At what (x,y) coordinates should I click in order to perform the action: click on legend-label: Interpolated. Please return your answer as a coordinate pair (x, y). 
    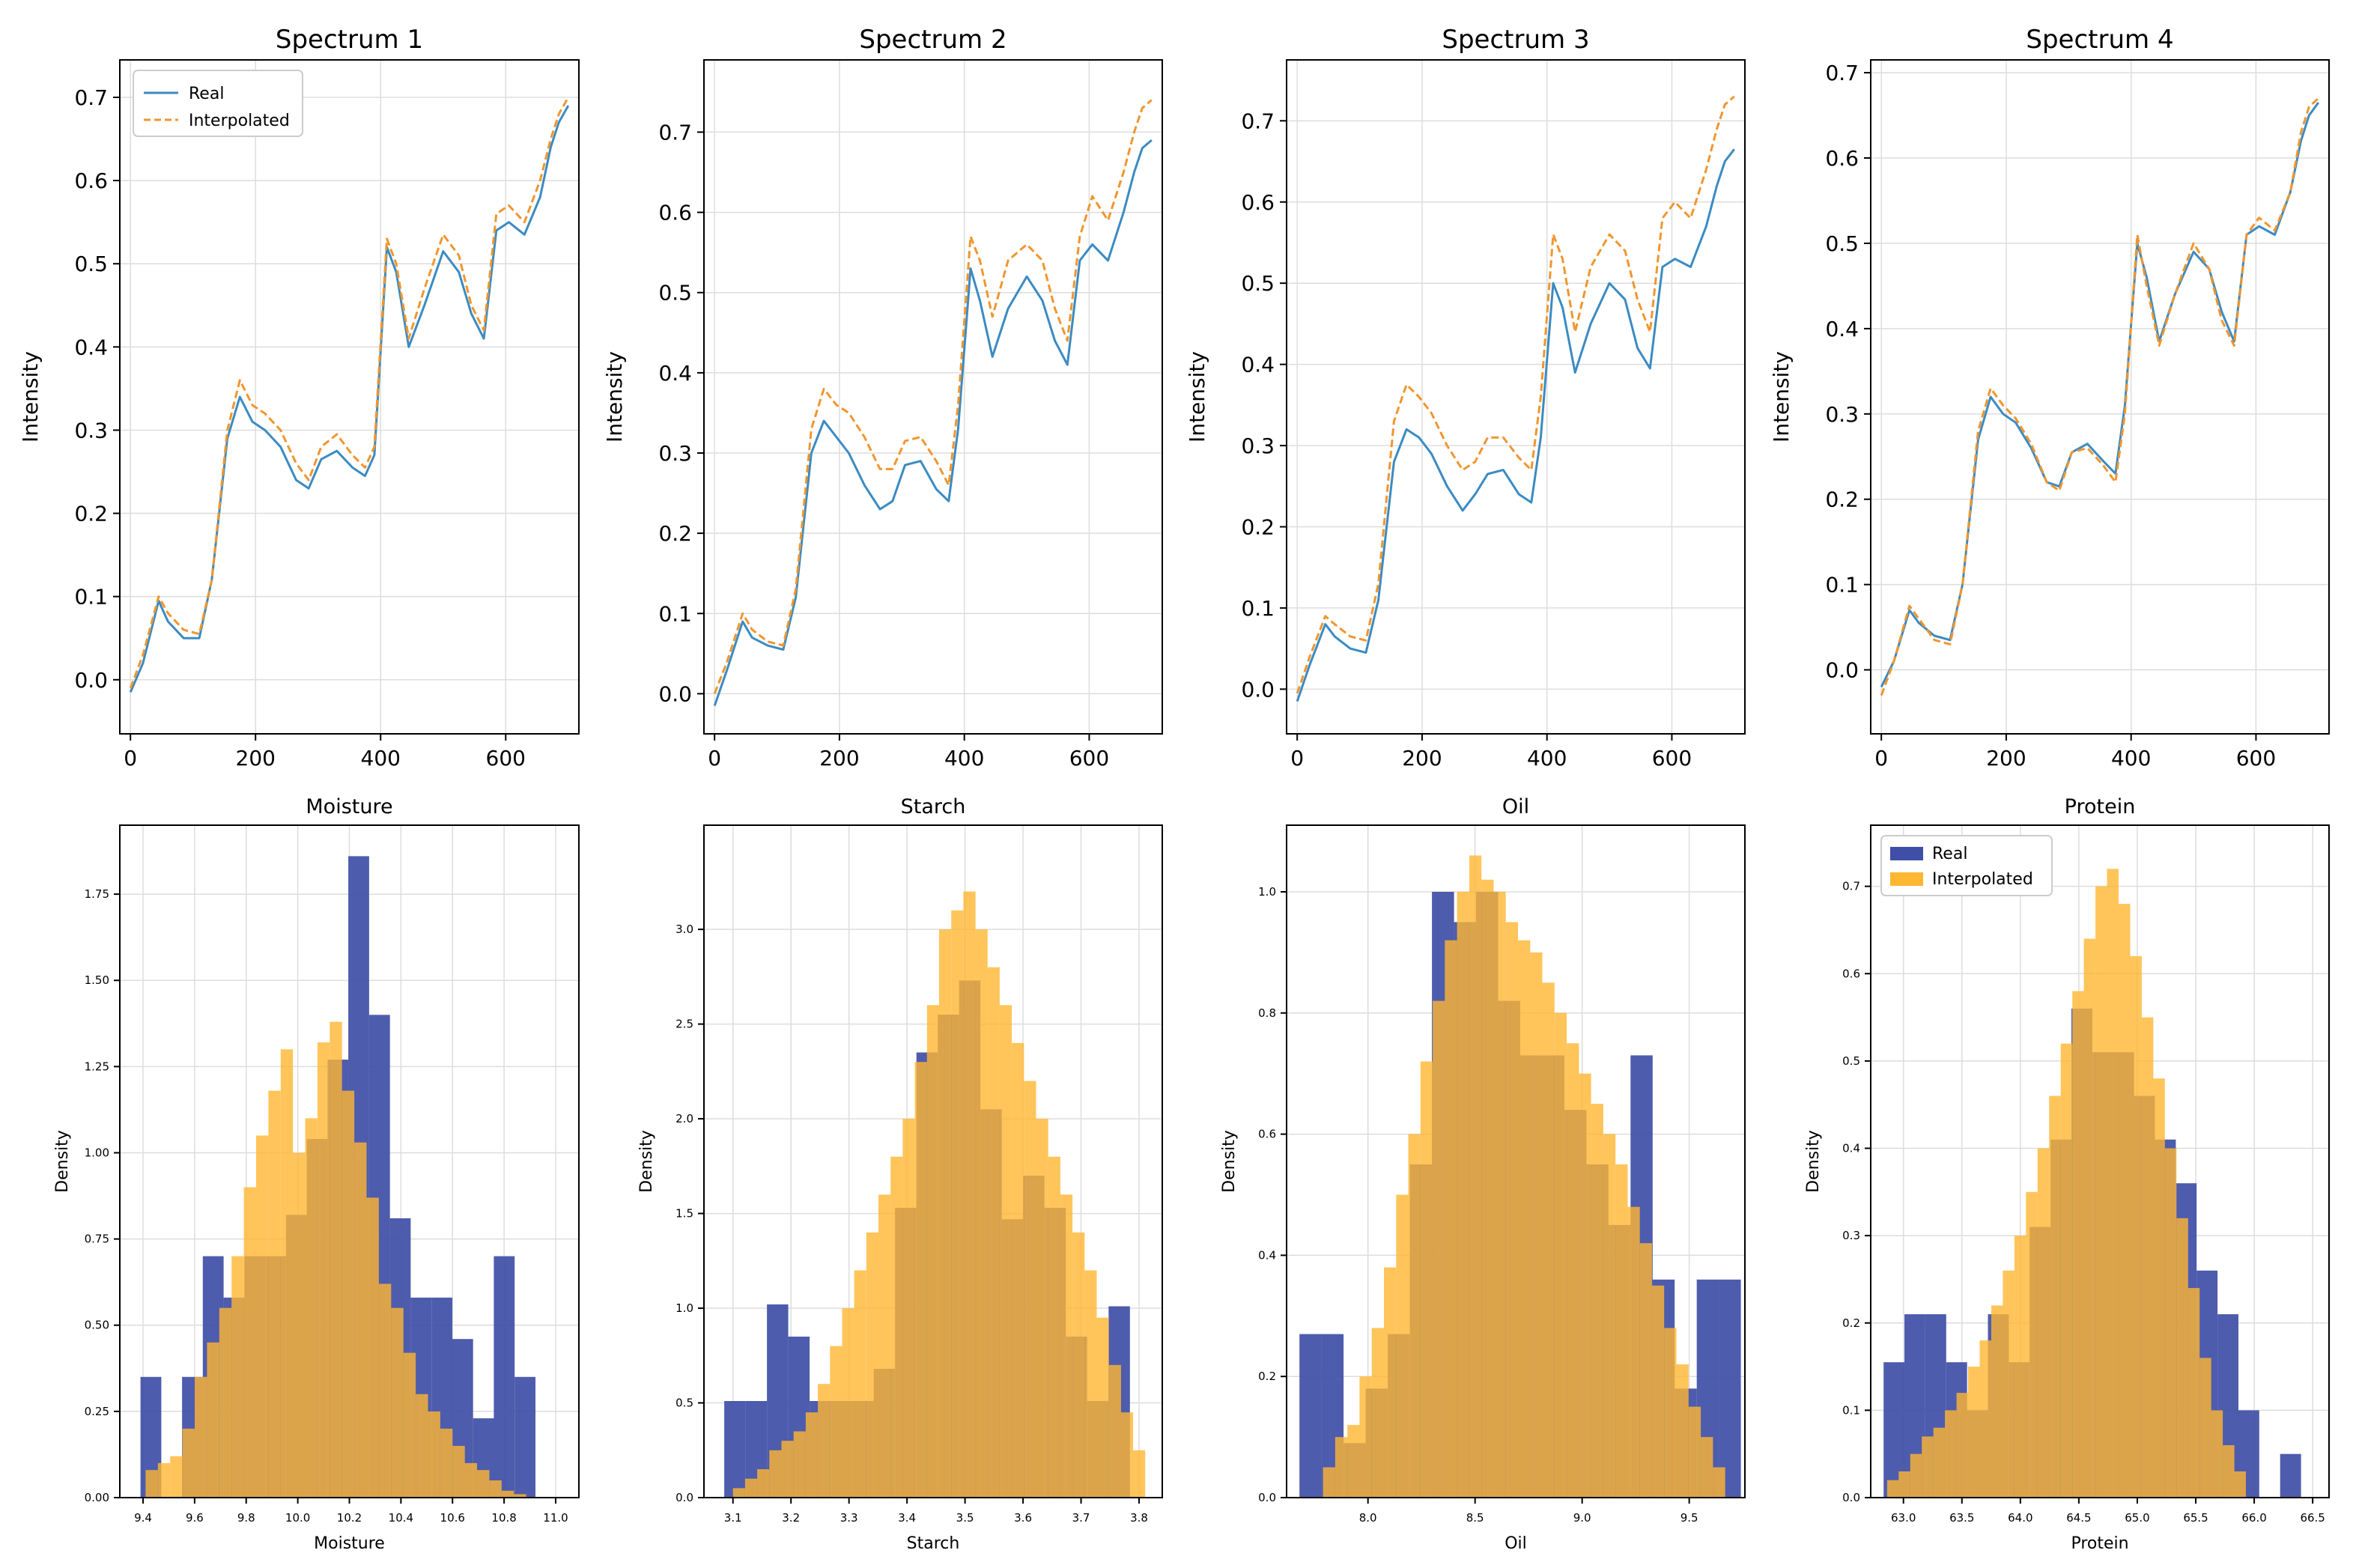
    Looking at the image, I should click on (1982, 879).